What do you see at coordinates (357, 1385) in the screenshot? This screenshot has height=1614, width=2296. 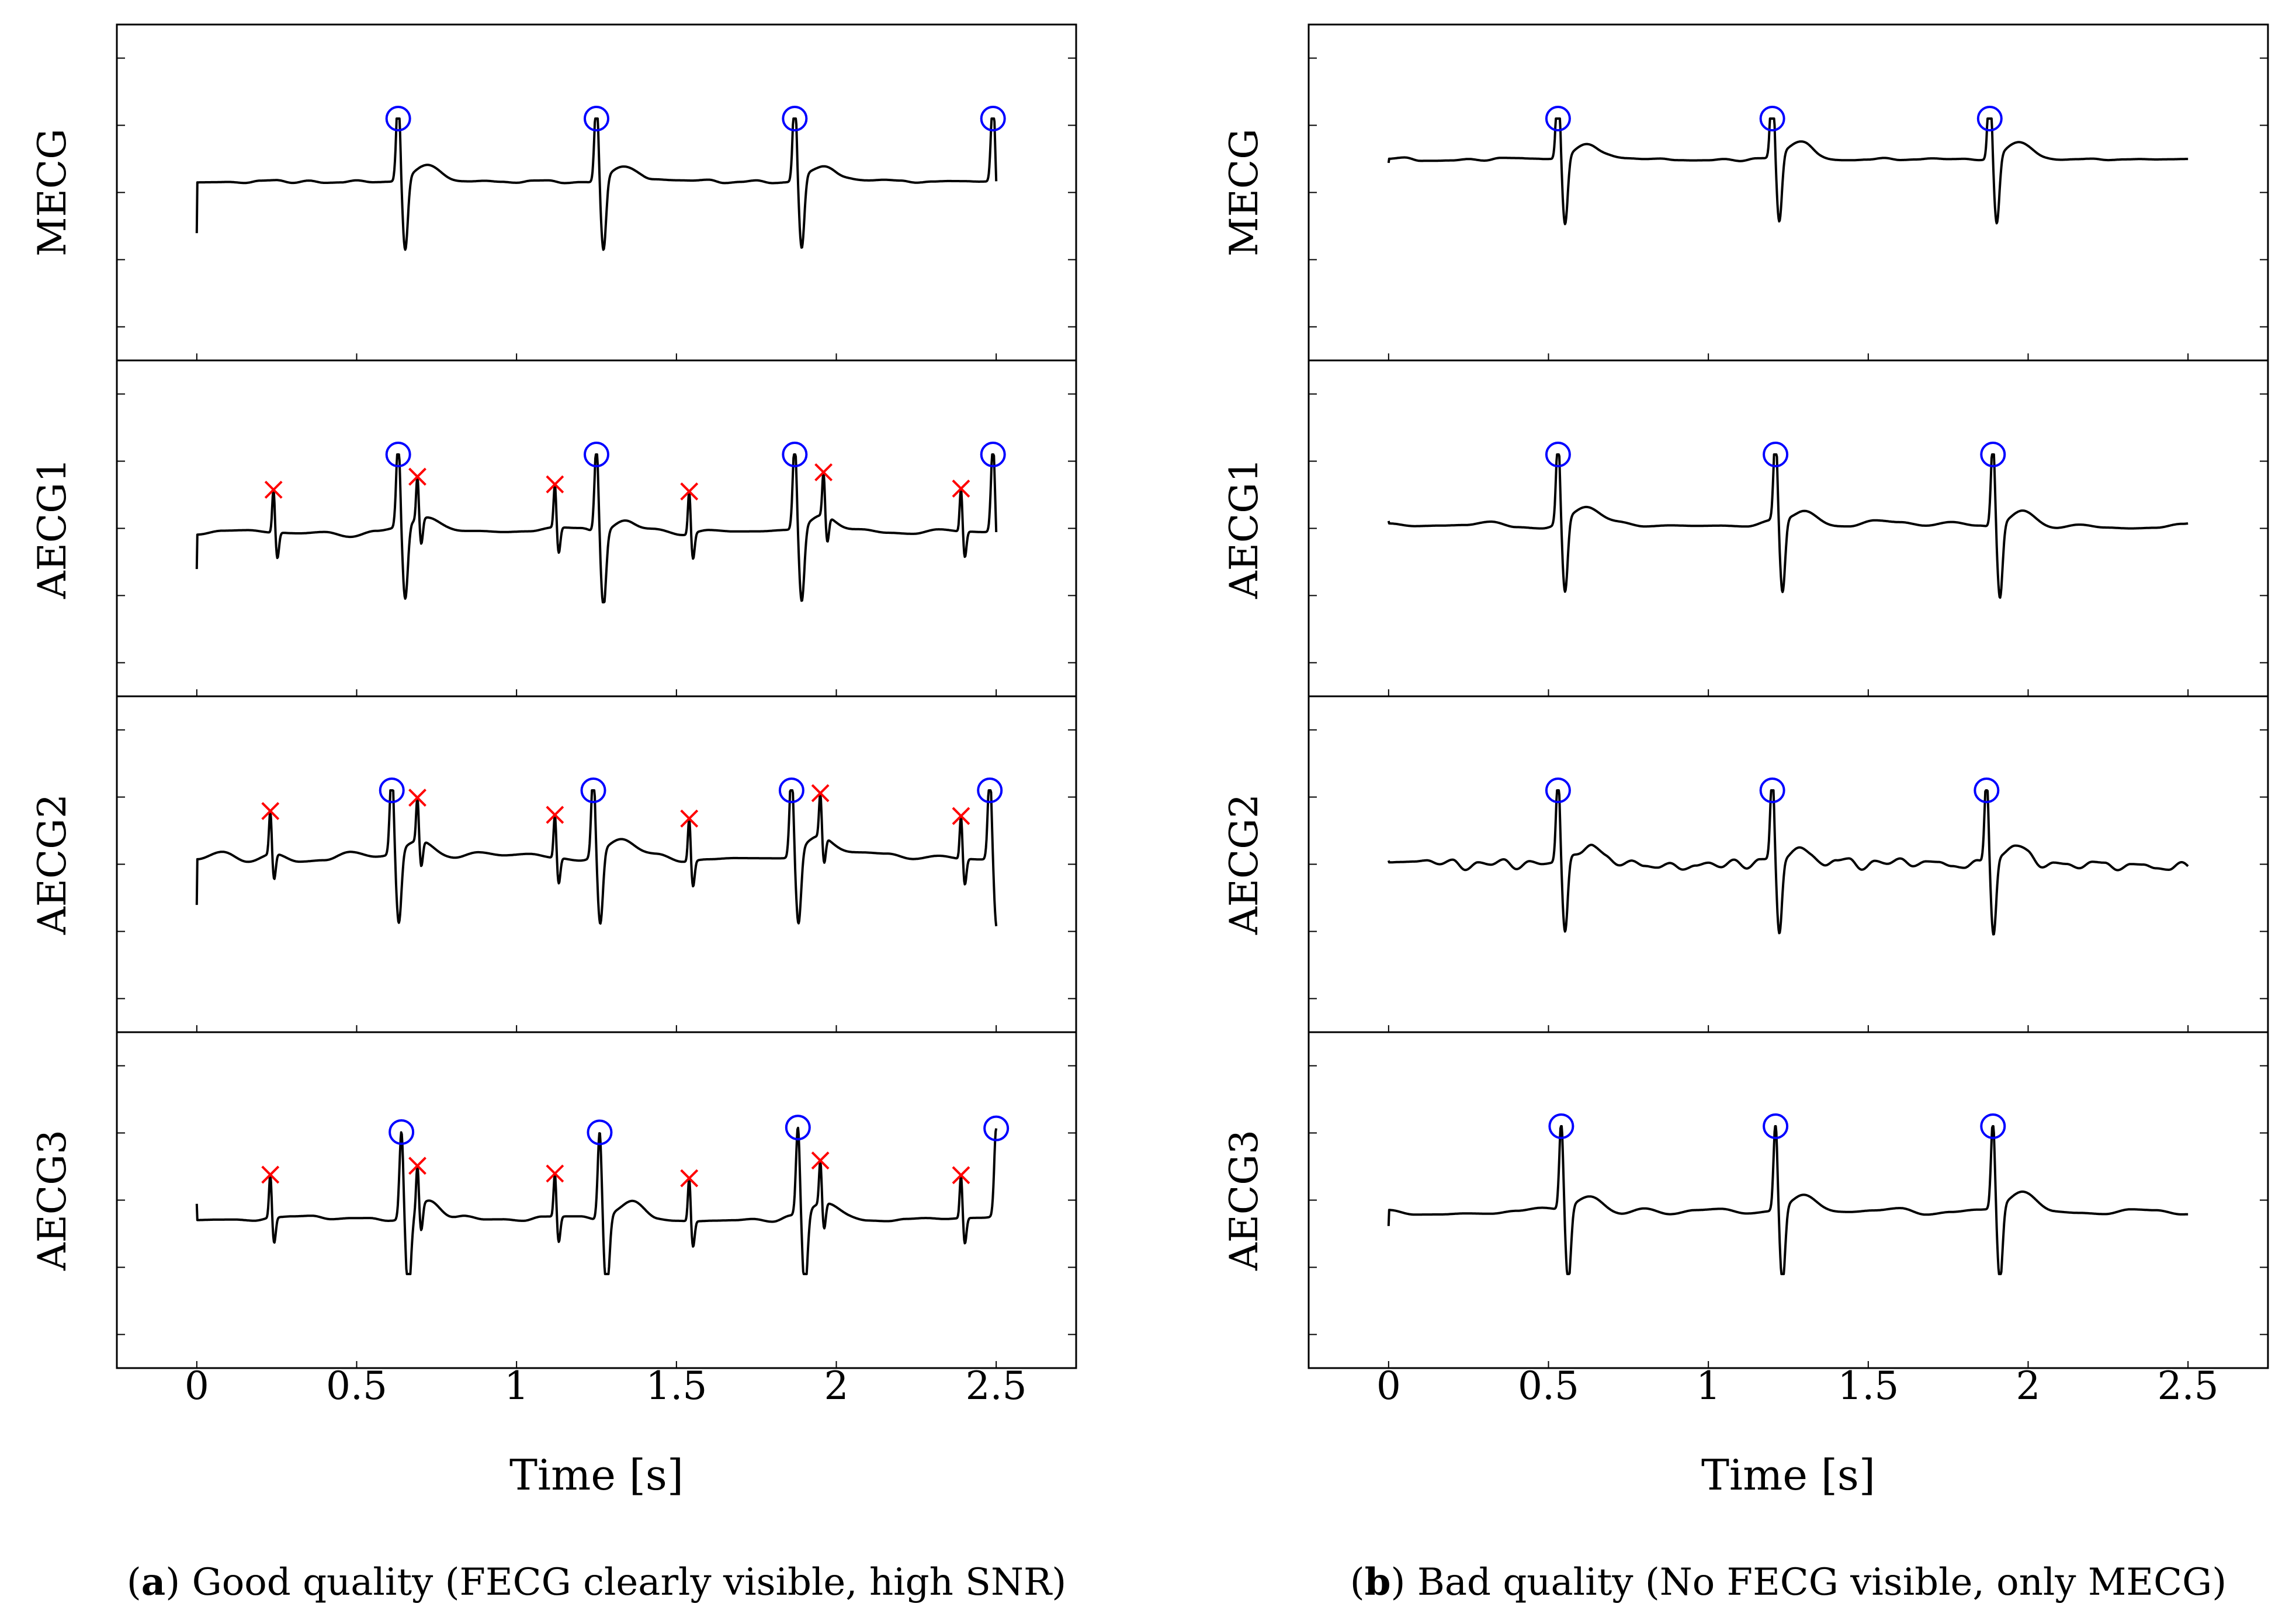 I see `x-tick-label: 0.5` at bounding box center [357, 1385].